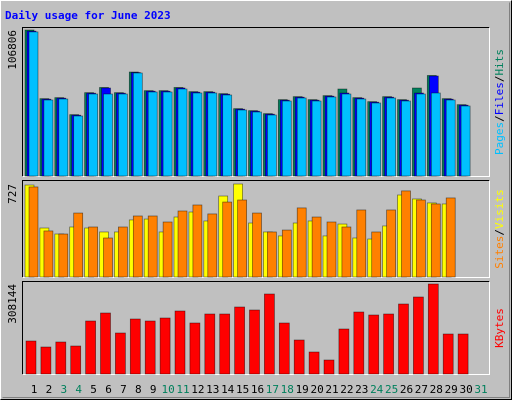  What do you see at coordinates (12, 50) in the screenshot?
I see `y-tick-label: 106806` at bounding box center [12, 50].